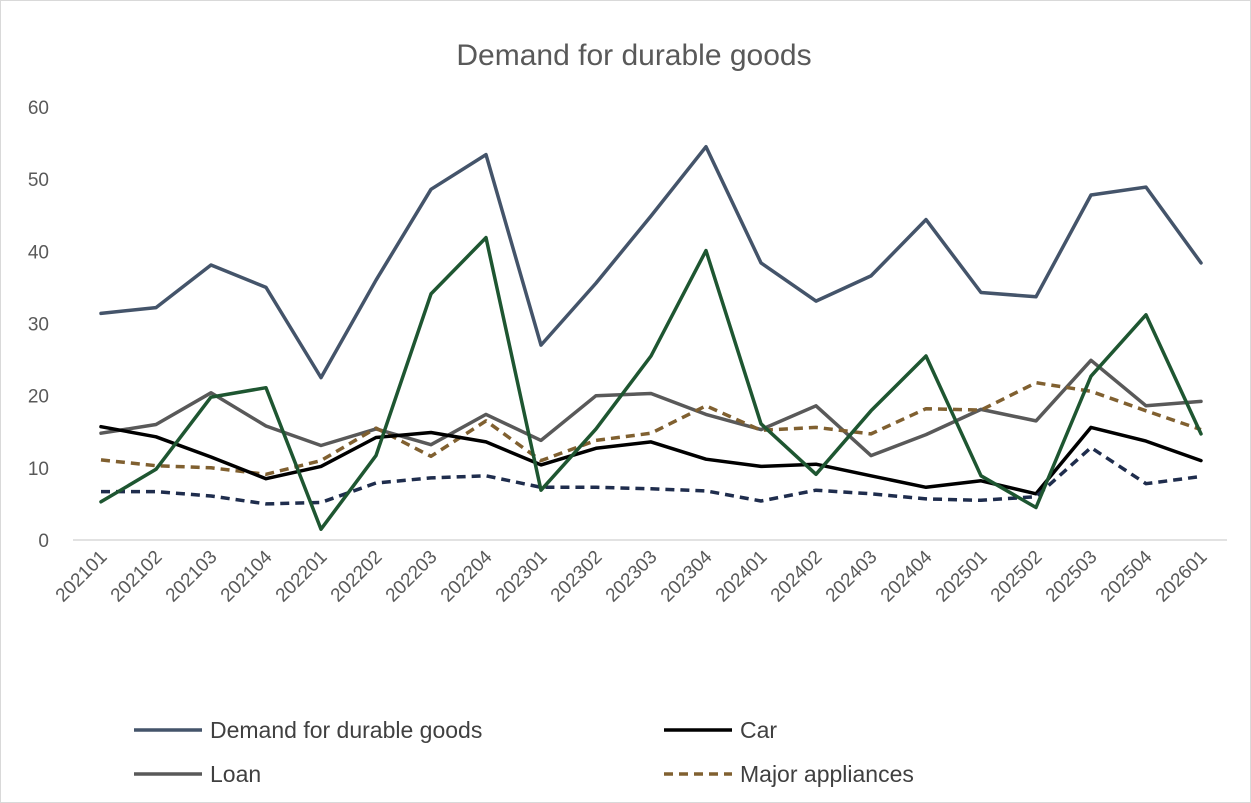  What do you see at coordinates (38, 180) in the screenshot?
I see `y-tick-label: 50` at bounding box center [38, 180].